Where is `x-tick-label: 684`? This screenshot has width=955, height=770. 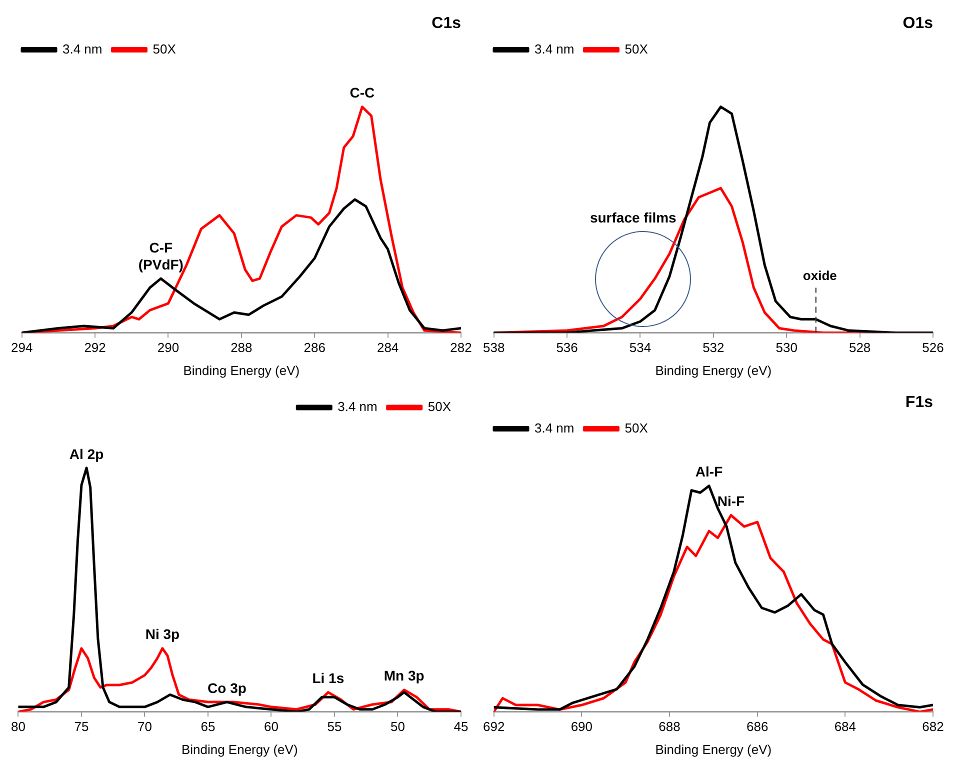
x-tick-label: 684 is located at coordinates (845, 726).